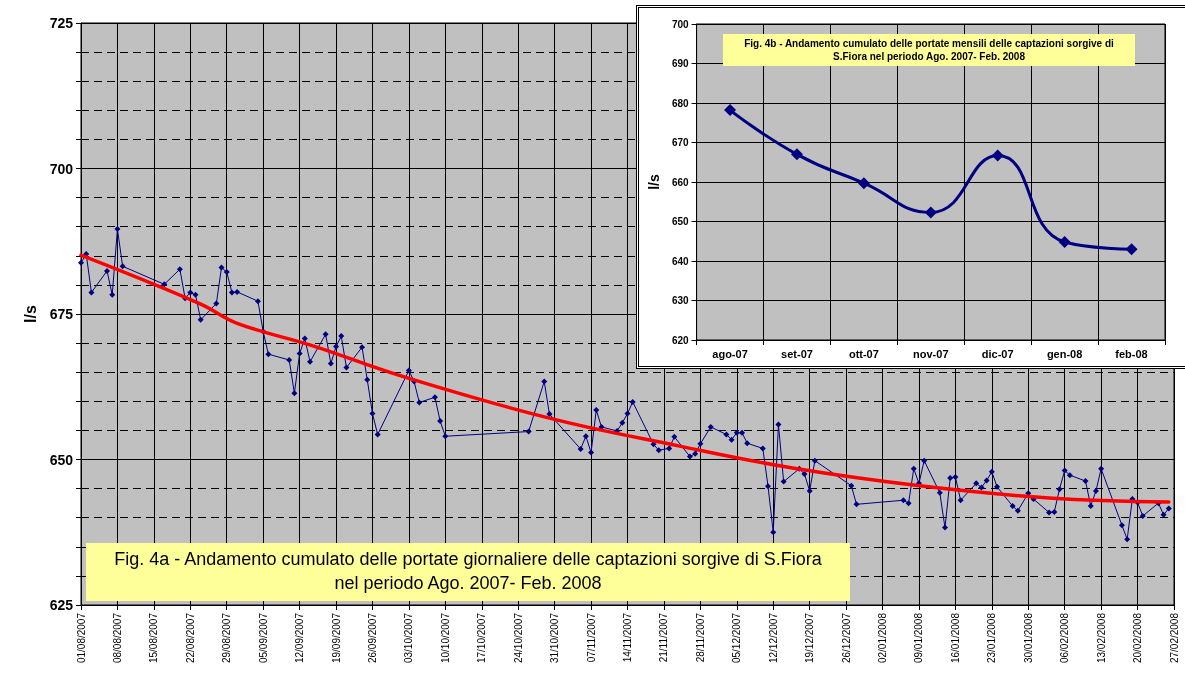 Image resolution: width=1185 pixels, height=677 pixels. I want to click on x-tick-label: 10/10/2007, so click(445, 638).